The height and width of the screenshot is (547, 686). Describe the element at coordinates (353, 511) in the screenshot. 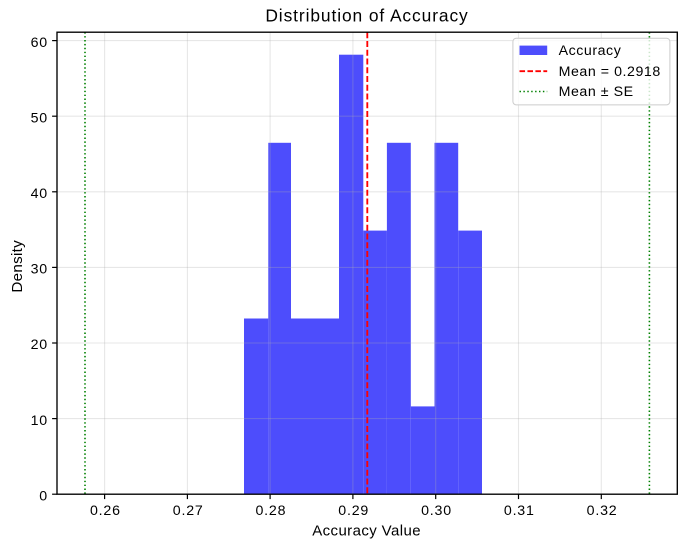

I see `svg-text: 0.29` at that location.